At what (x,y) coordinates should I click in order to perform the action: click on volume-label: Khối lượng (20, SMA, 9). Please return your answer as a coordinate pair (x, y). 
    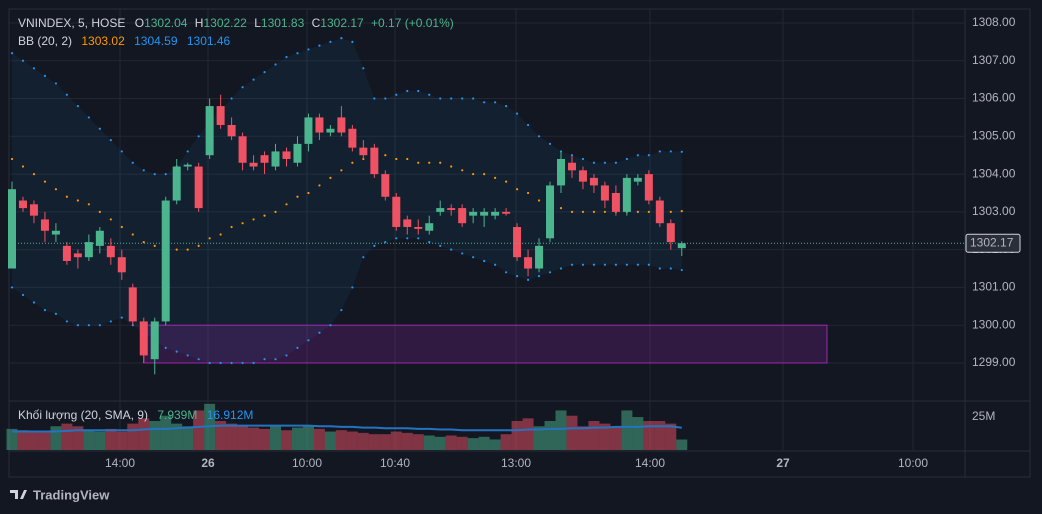
    Looking at the image, I should click on (83, 415).